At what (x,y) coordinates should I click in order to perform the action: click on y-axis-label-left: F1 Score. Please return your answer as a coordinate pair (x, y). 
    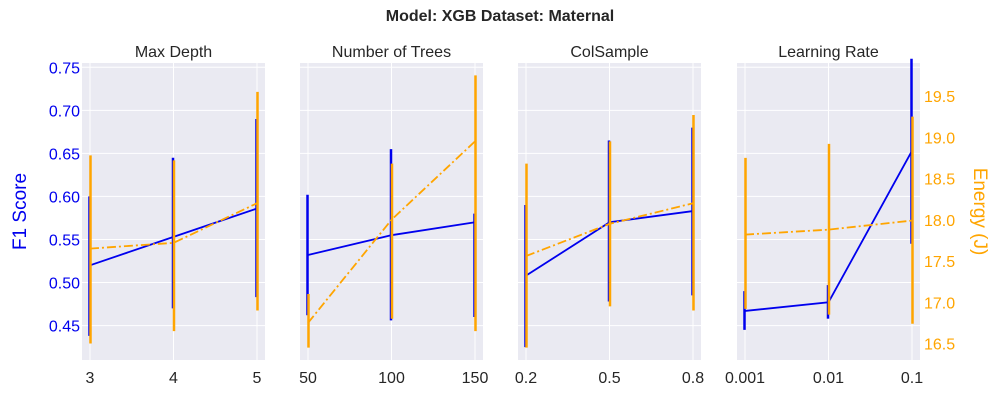
    Looking at the image, I should click on (20, 211).